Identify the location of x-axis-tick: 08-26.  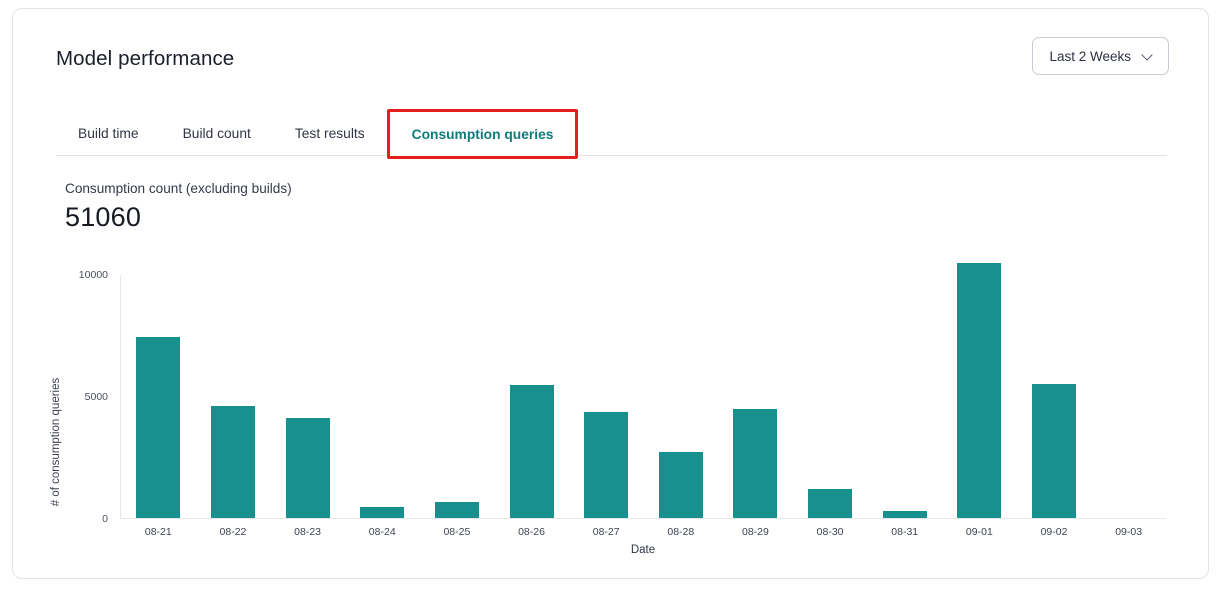
(531, 532).